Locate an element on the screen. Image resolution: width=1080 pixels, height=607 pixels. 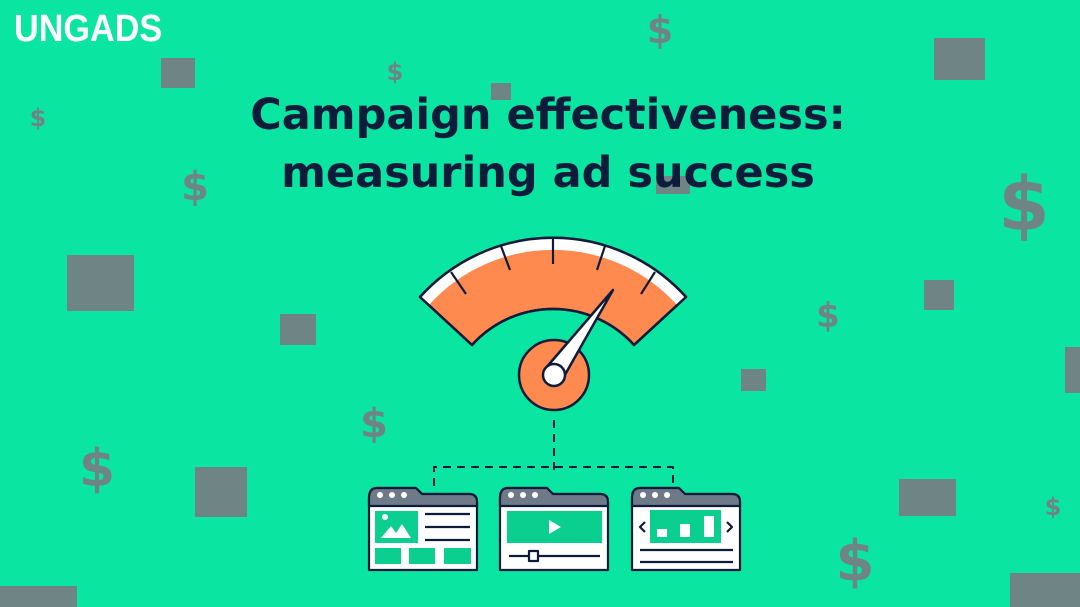
title-line-2: measuring ad success is located at coordinates (548, 173).